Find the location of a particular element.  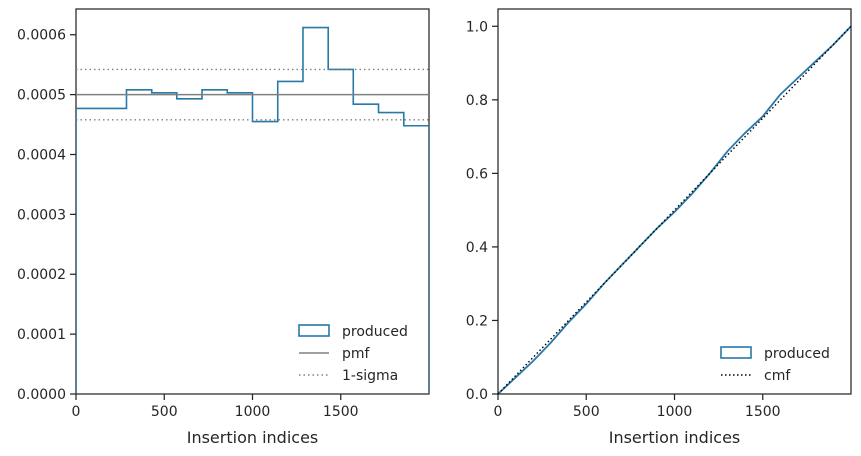

y-tick-label: 0.8 is located at coordinates (477, 101).